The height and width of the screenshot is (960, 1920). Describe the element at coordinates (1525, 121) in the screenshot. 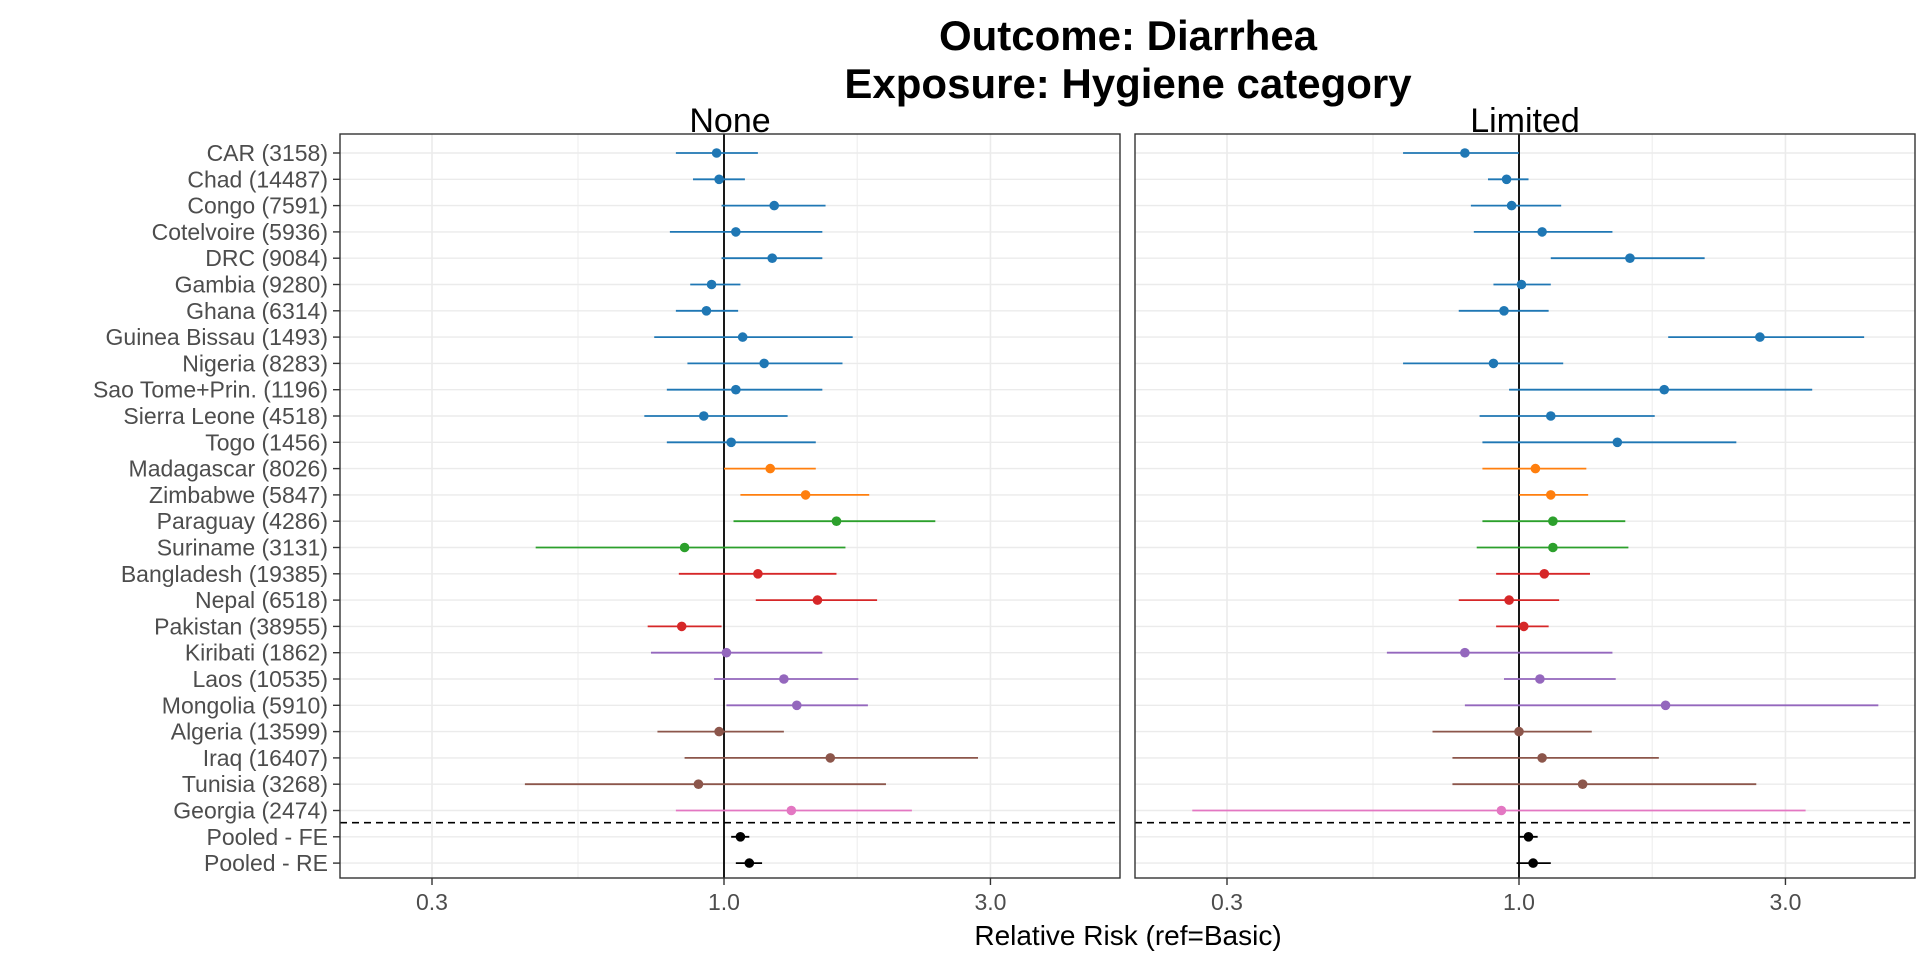

I see `facet-label-limited: Limited` at that location.